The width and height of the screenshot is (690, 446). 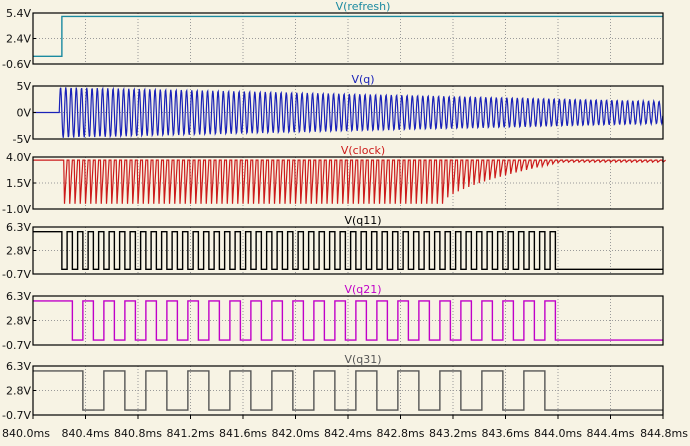 I want to click on series-title: V(clock), so click(x=363, y=150).